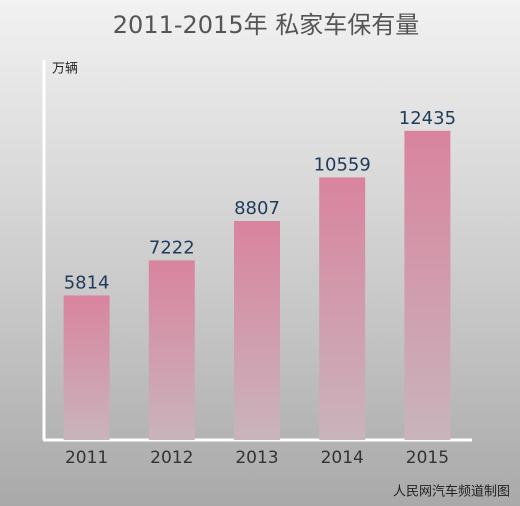 This screenshot has width=520, height=506. Describe the element at coordinates (427, 458) in the screenshot. I see `x-tick-label: 2015` at that location.